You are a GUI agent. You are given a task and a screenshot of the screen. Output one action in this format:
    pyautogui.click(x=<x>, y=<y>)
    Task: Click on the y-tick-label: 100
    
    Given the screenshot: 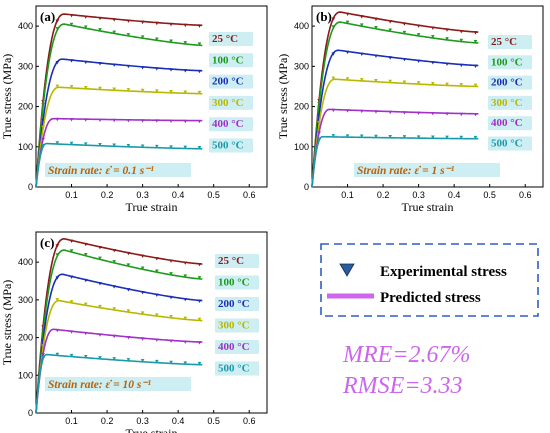 What is the action you would take?
    pyautogui.click(x=25, y=375)
    